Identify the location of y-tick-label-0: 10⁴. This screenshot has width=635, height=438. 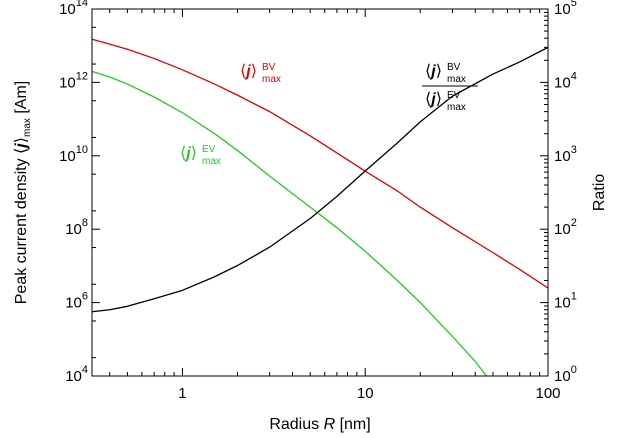
(76, 374).